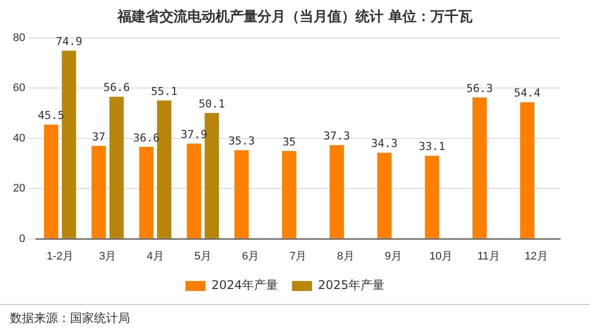 Image resolution: width=590 pixels, height=330 pixels. I want to click on x-tick-label: 1-2月, so click(60, 256).